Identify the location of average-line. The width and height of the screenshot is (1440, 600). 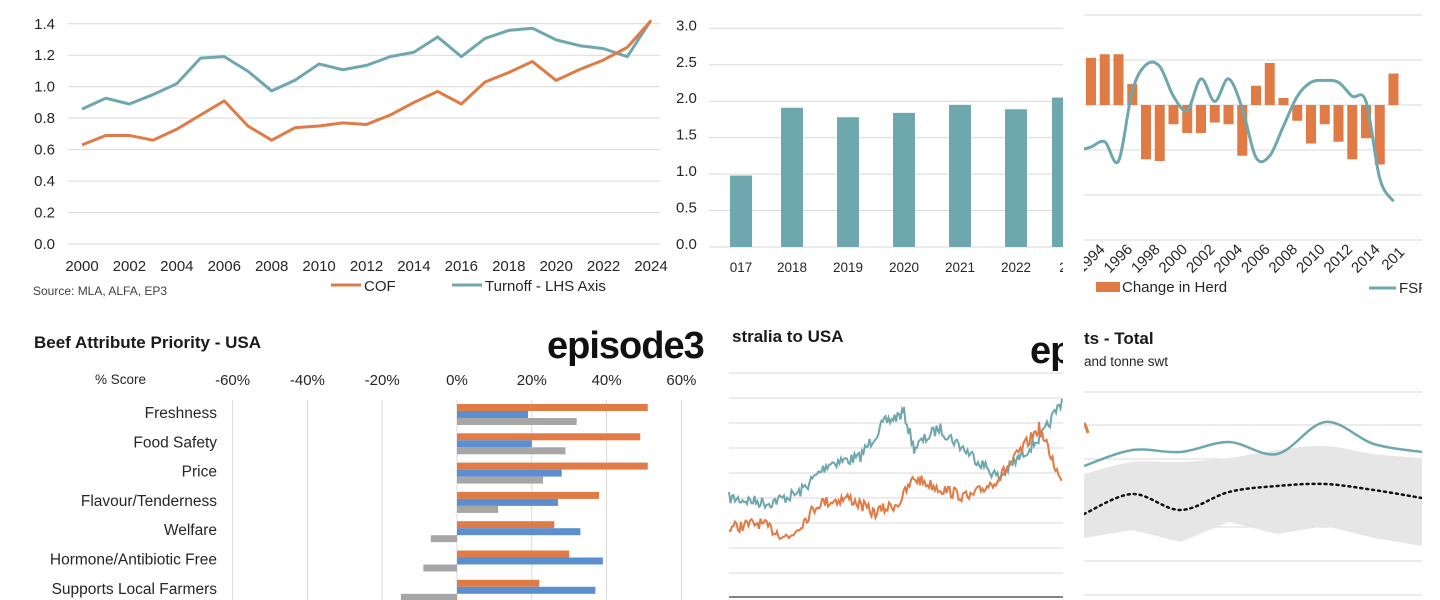
(1253, 499).